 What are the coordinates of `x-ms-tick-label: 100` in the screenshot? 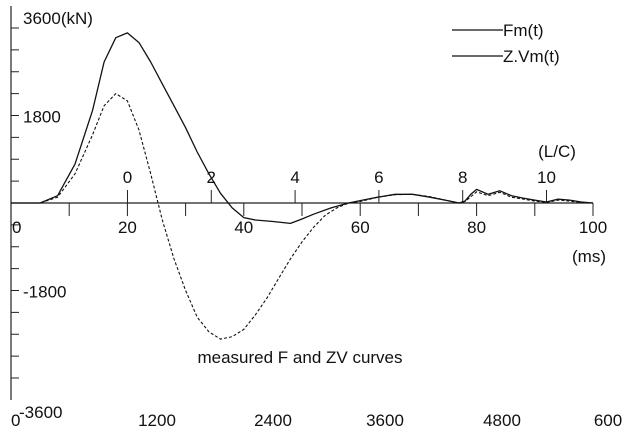 It's located at (593, 227).